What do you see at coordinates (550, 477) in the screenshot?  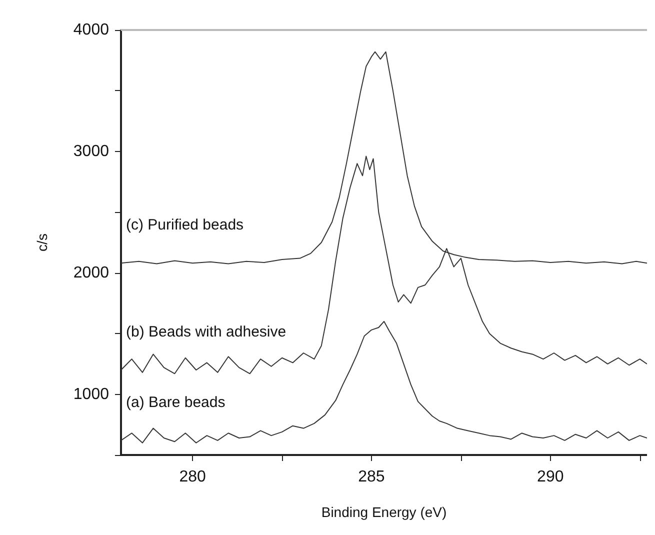 I see `x-tick-label: 290` at bounding box center [550, 477].